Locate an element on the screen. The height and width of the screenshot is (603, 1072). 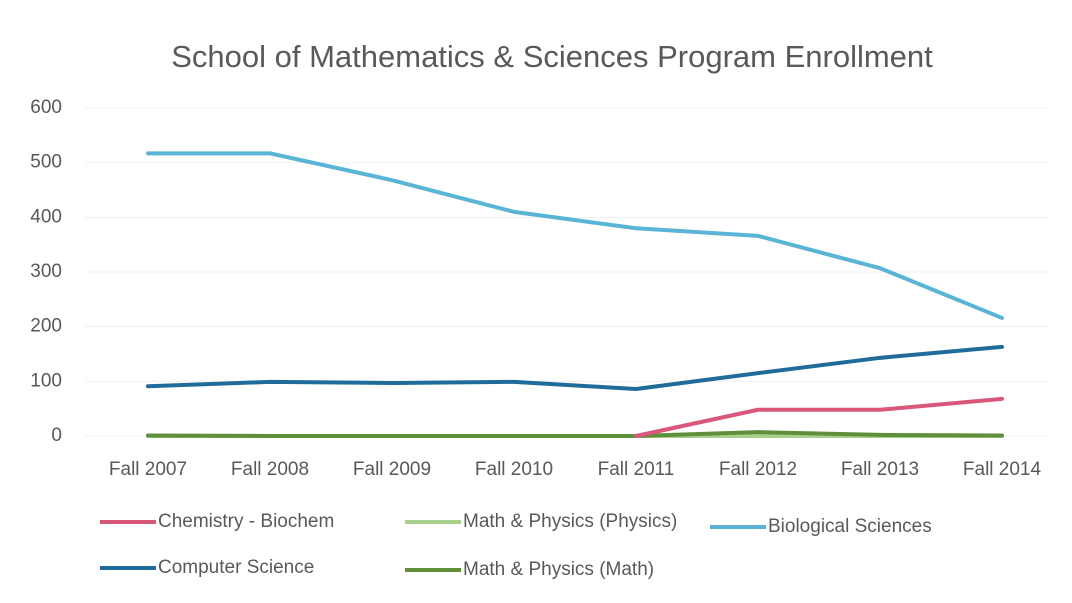
x-tick-label: Fall 2011 is located at coordinates (636, 469).